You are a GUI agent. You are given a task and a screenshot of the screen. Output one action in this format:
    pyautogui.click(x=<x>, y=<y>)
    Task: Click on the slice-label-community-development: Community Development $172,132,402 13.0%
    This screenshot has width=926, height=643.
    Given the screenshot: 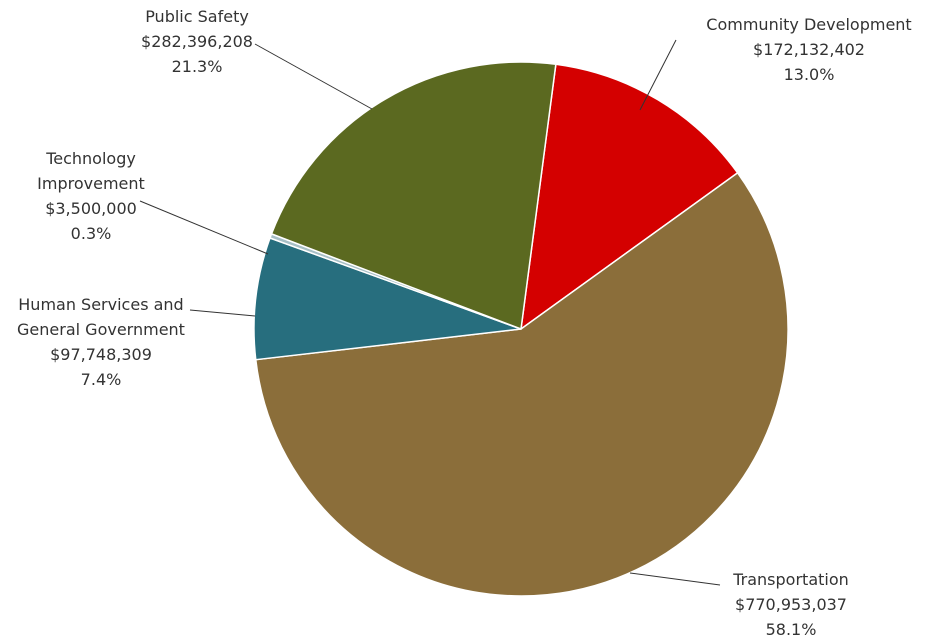 What is the action you would take?
    pyautogui.click(x=808, y=49)
    